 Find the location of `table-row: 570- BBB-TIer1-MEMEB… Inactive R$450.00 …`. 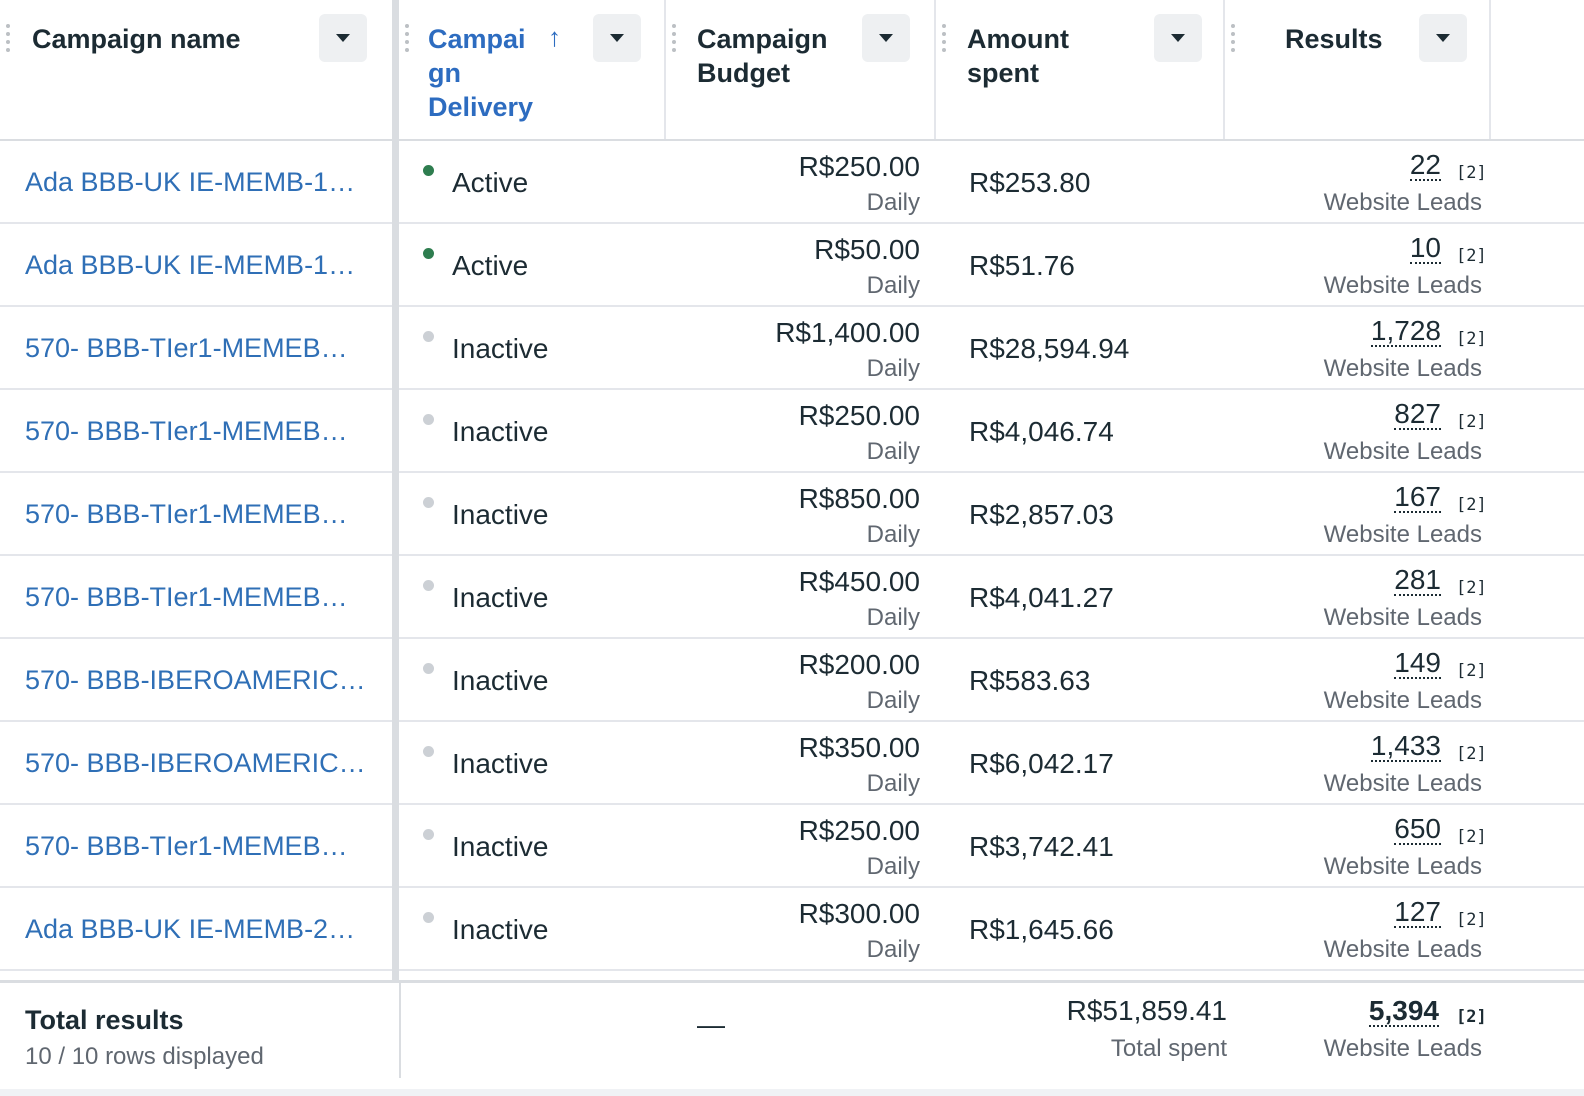

table-row: 570- BBB-TIer1-MEMEB… Inactive R$450.00 … is located at coordinates (792, 597).